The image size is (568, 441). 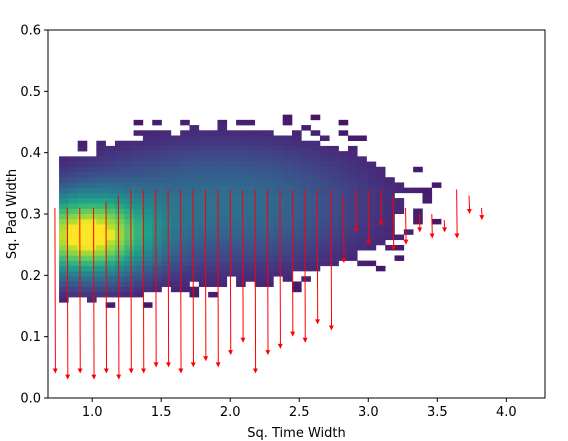 I want to click on y-tick-label: 0.1, so click(x=30, y=337).